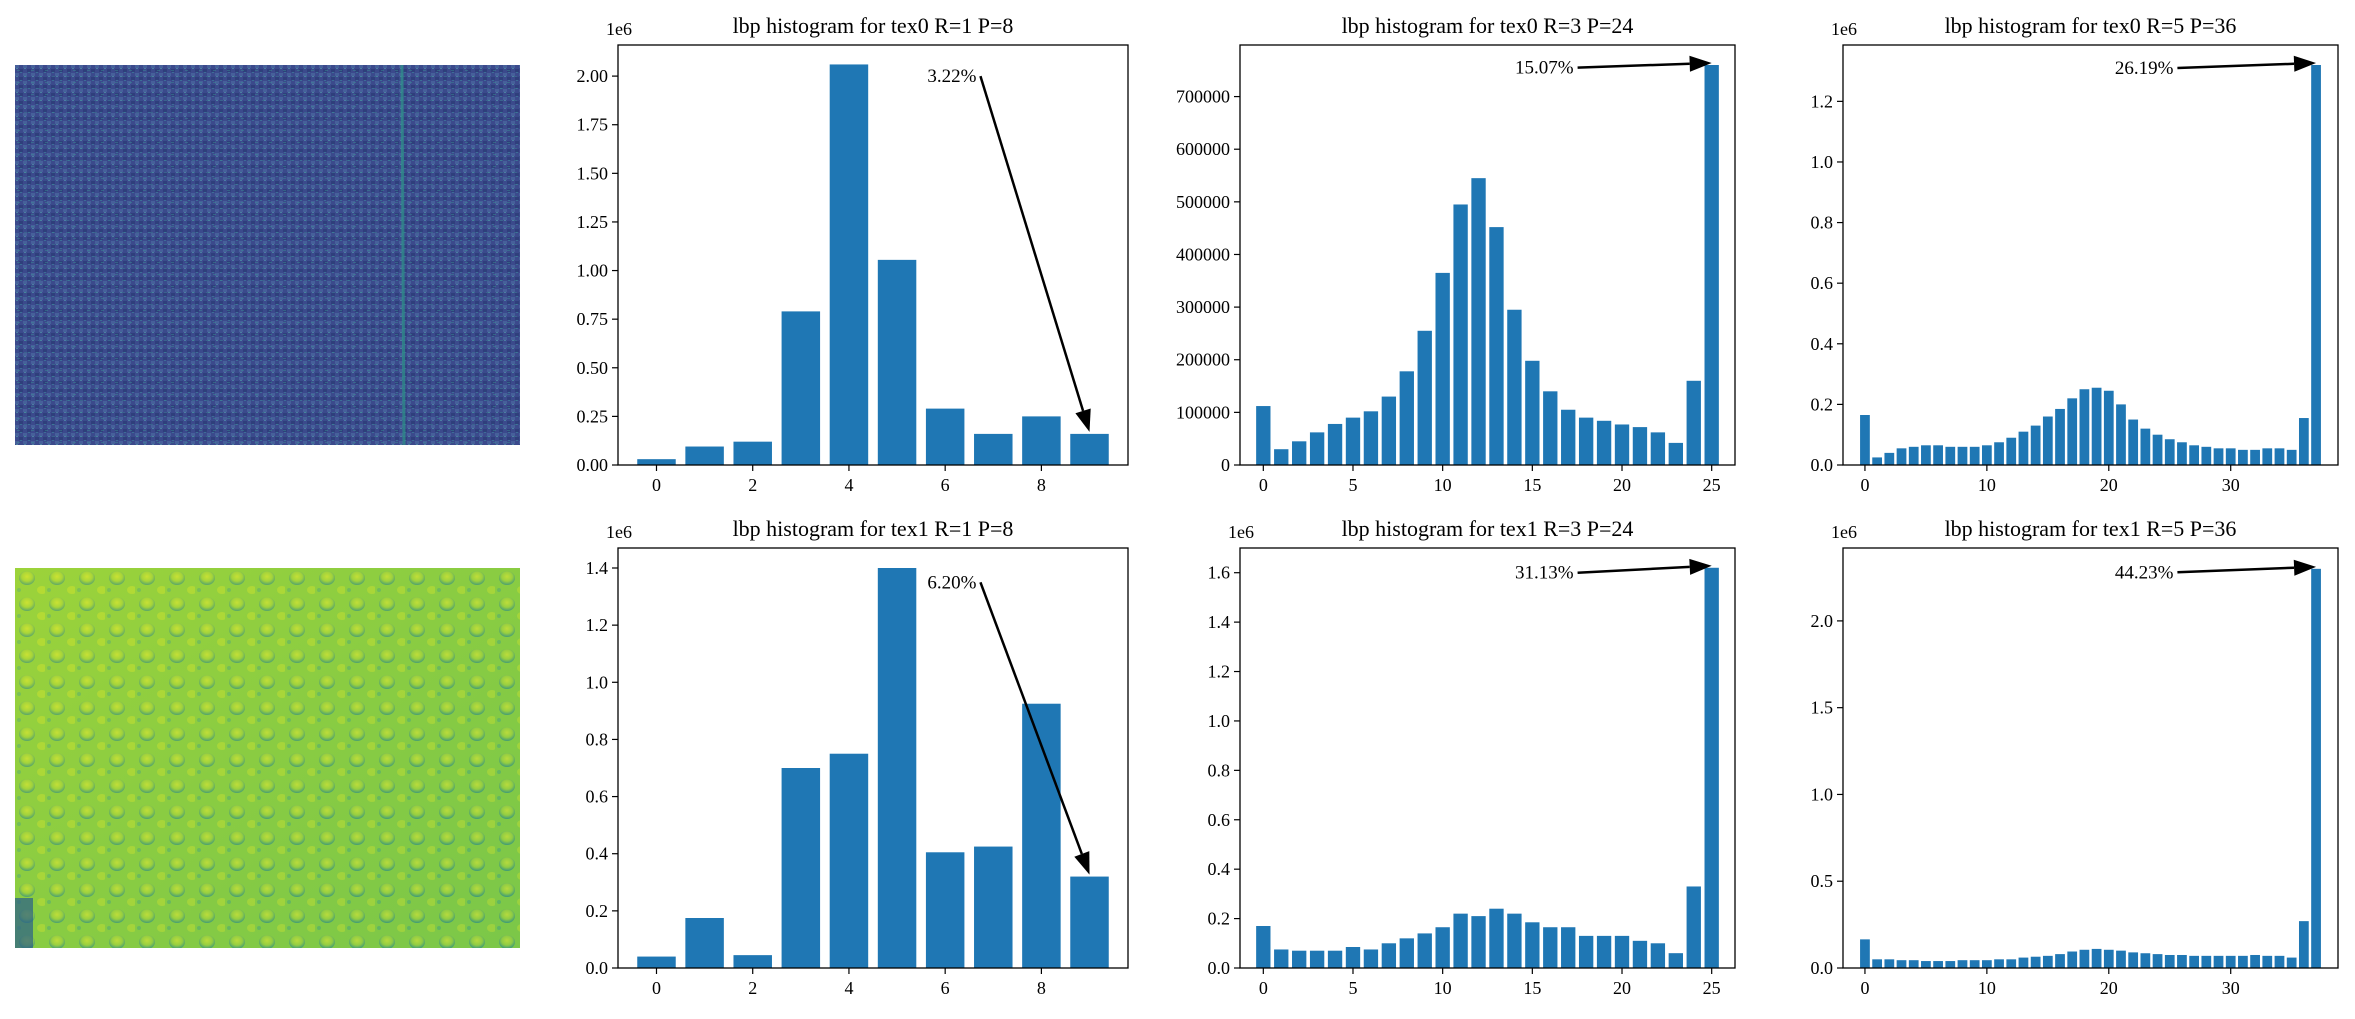  Describe the element at coordinates (267, 255) in the screenshot. I see `tex0-texture-image` at that location.